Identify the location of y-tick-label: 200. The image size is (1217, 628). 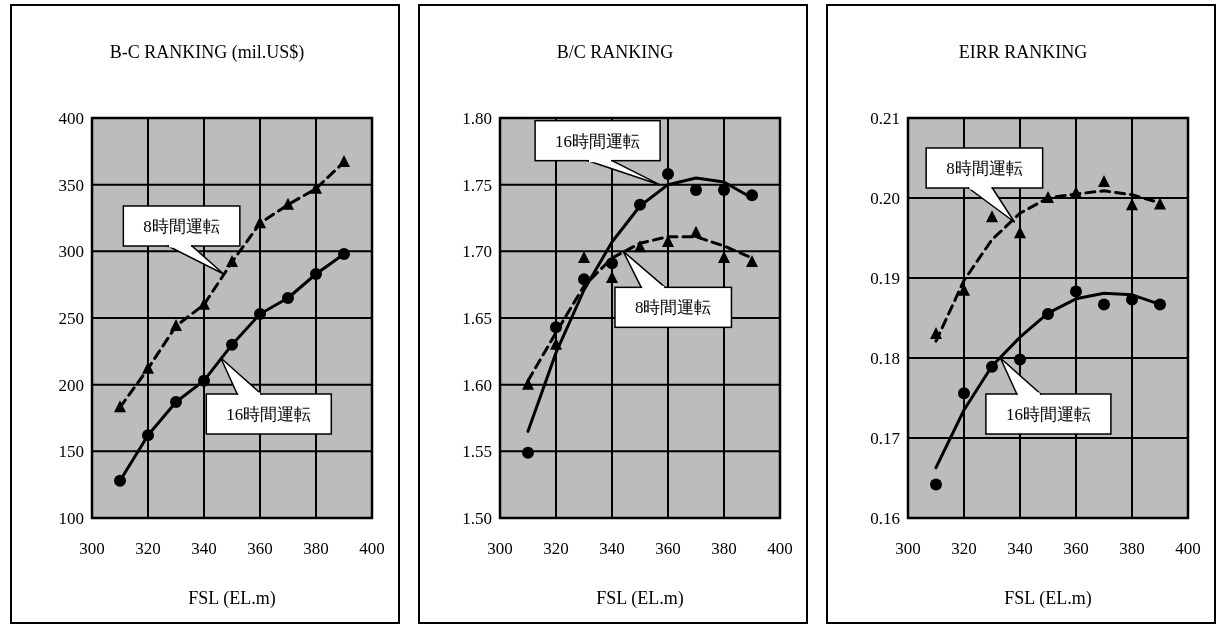
(71, 385).